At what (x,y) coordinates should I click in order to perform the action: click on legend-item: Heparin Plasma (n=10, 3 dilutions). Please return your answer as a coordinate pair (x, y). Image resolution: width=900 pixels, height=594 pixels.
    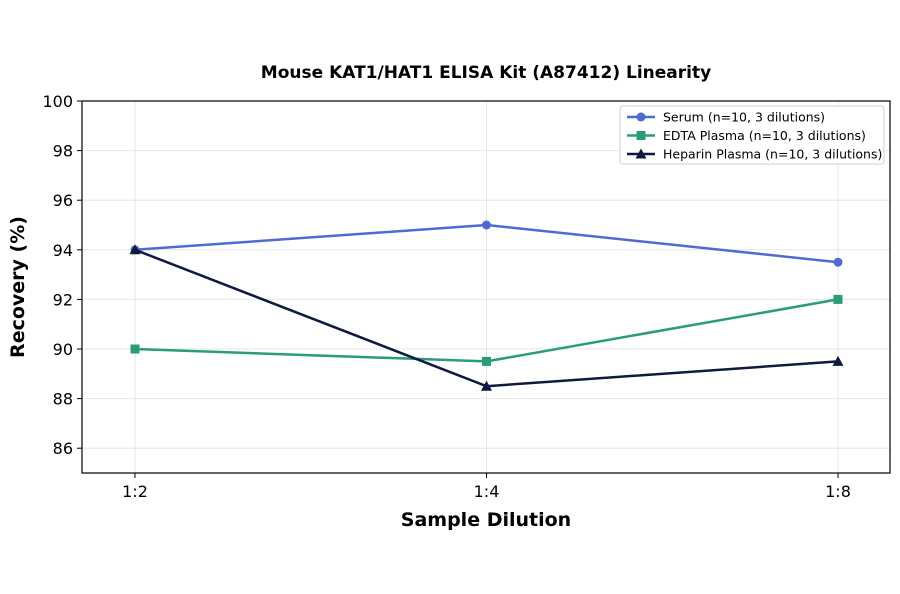
    Looking at the image, I should click on (754, 154).